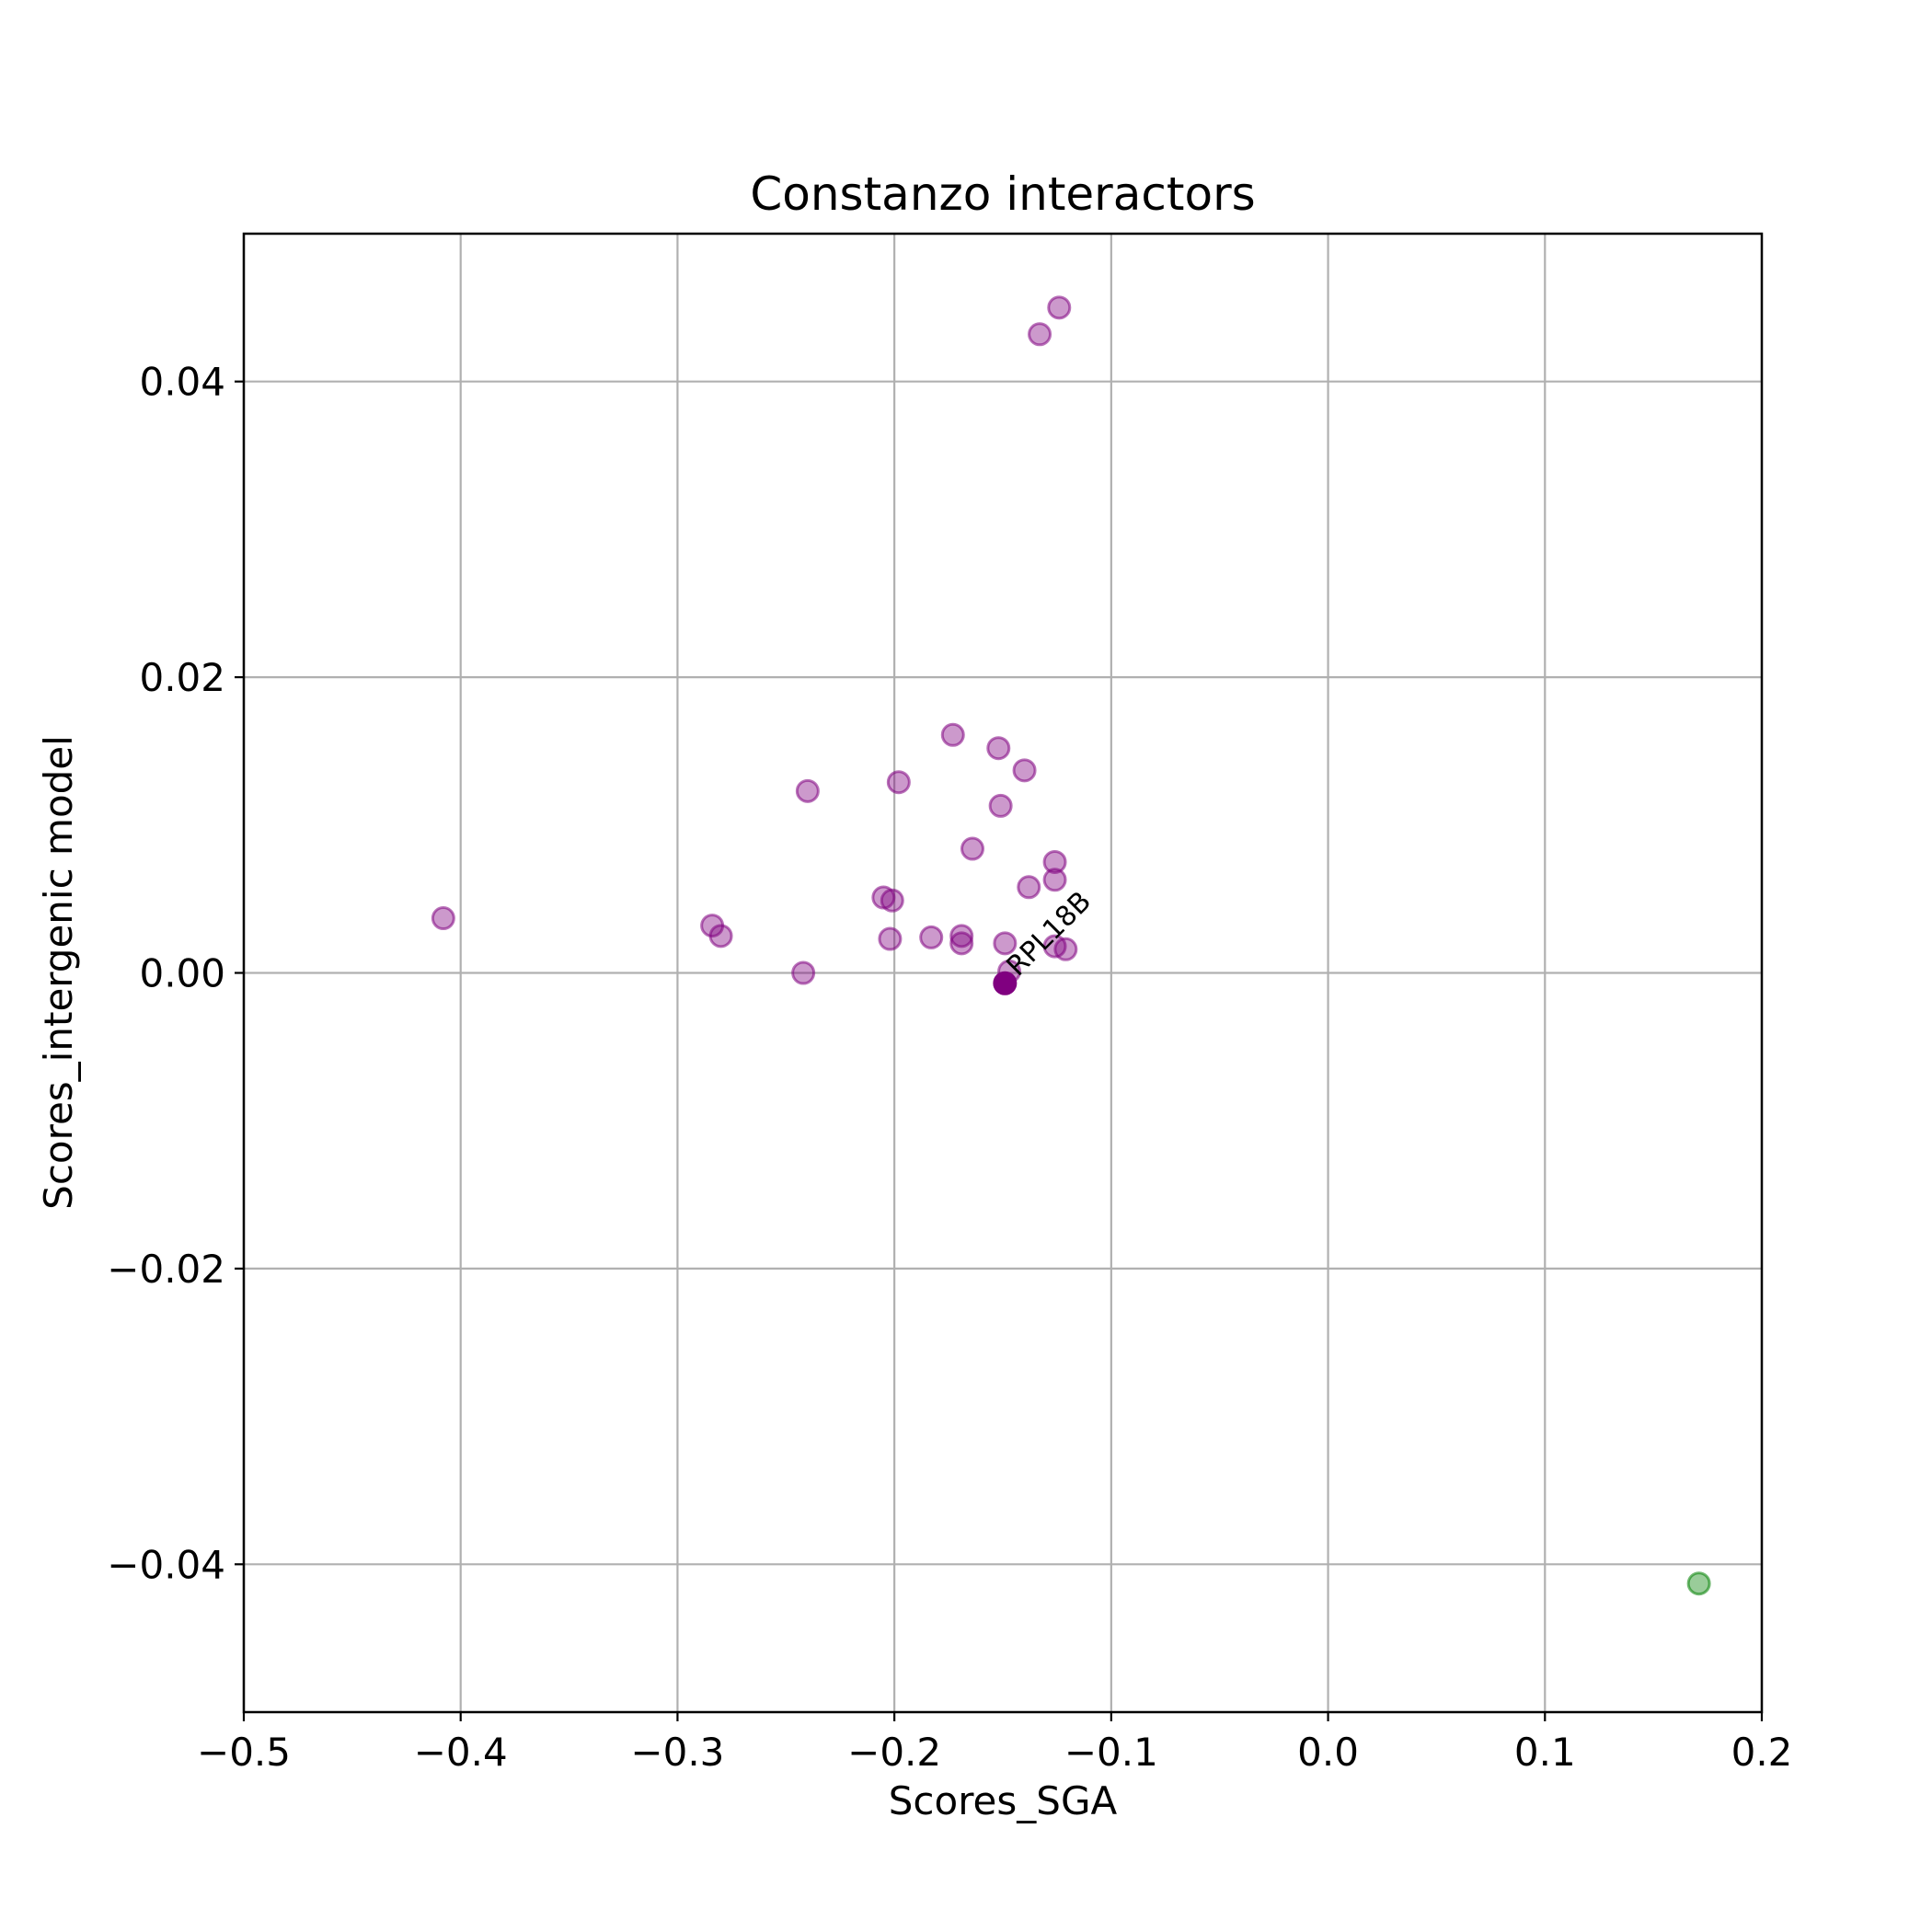  Describe the element at coordinates (677, 1752) in the screenshot. I see `x-tick-label: −0.3` at that location.